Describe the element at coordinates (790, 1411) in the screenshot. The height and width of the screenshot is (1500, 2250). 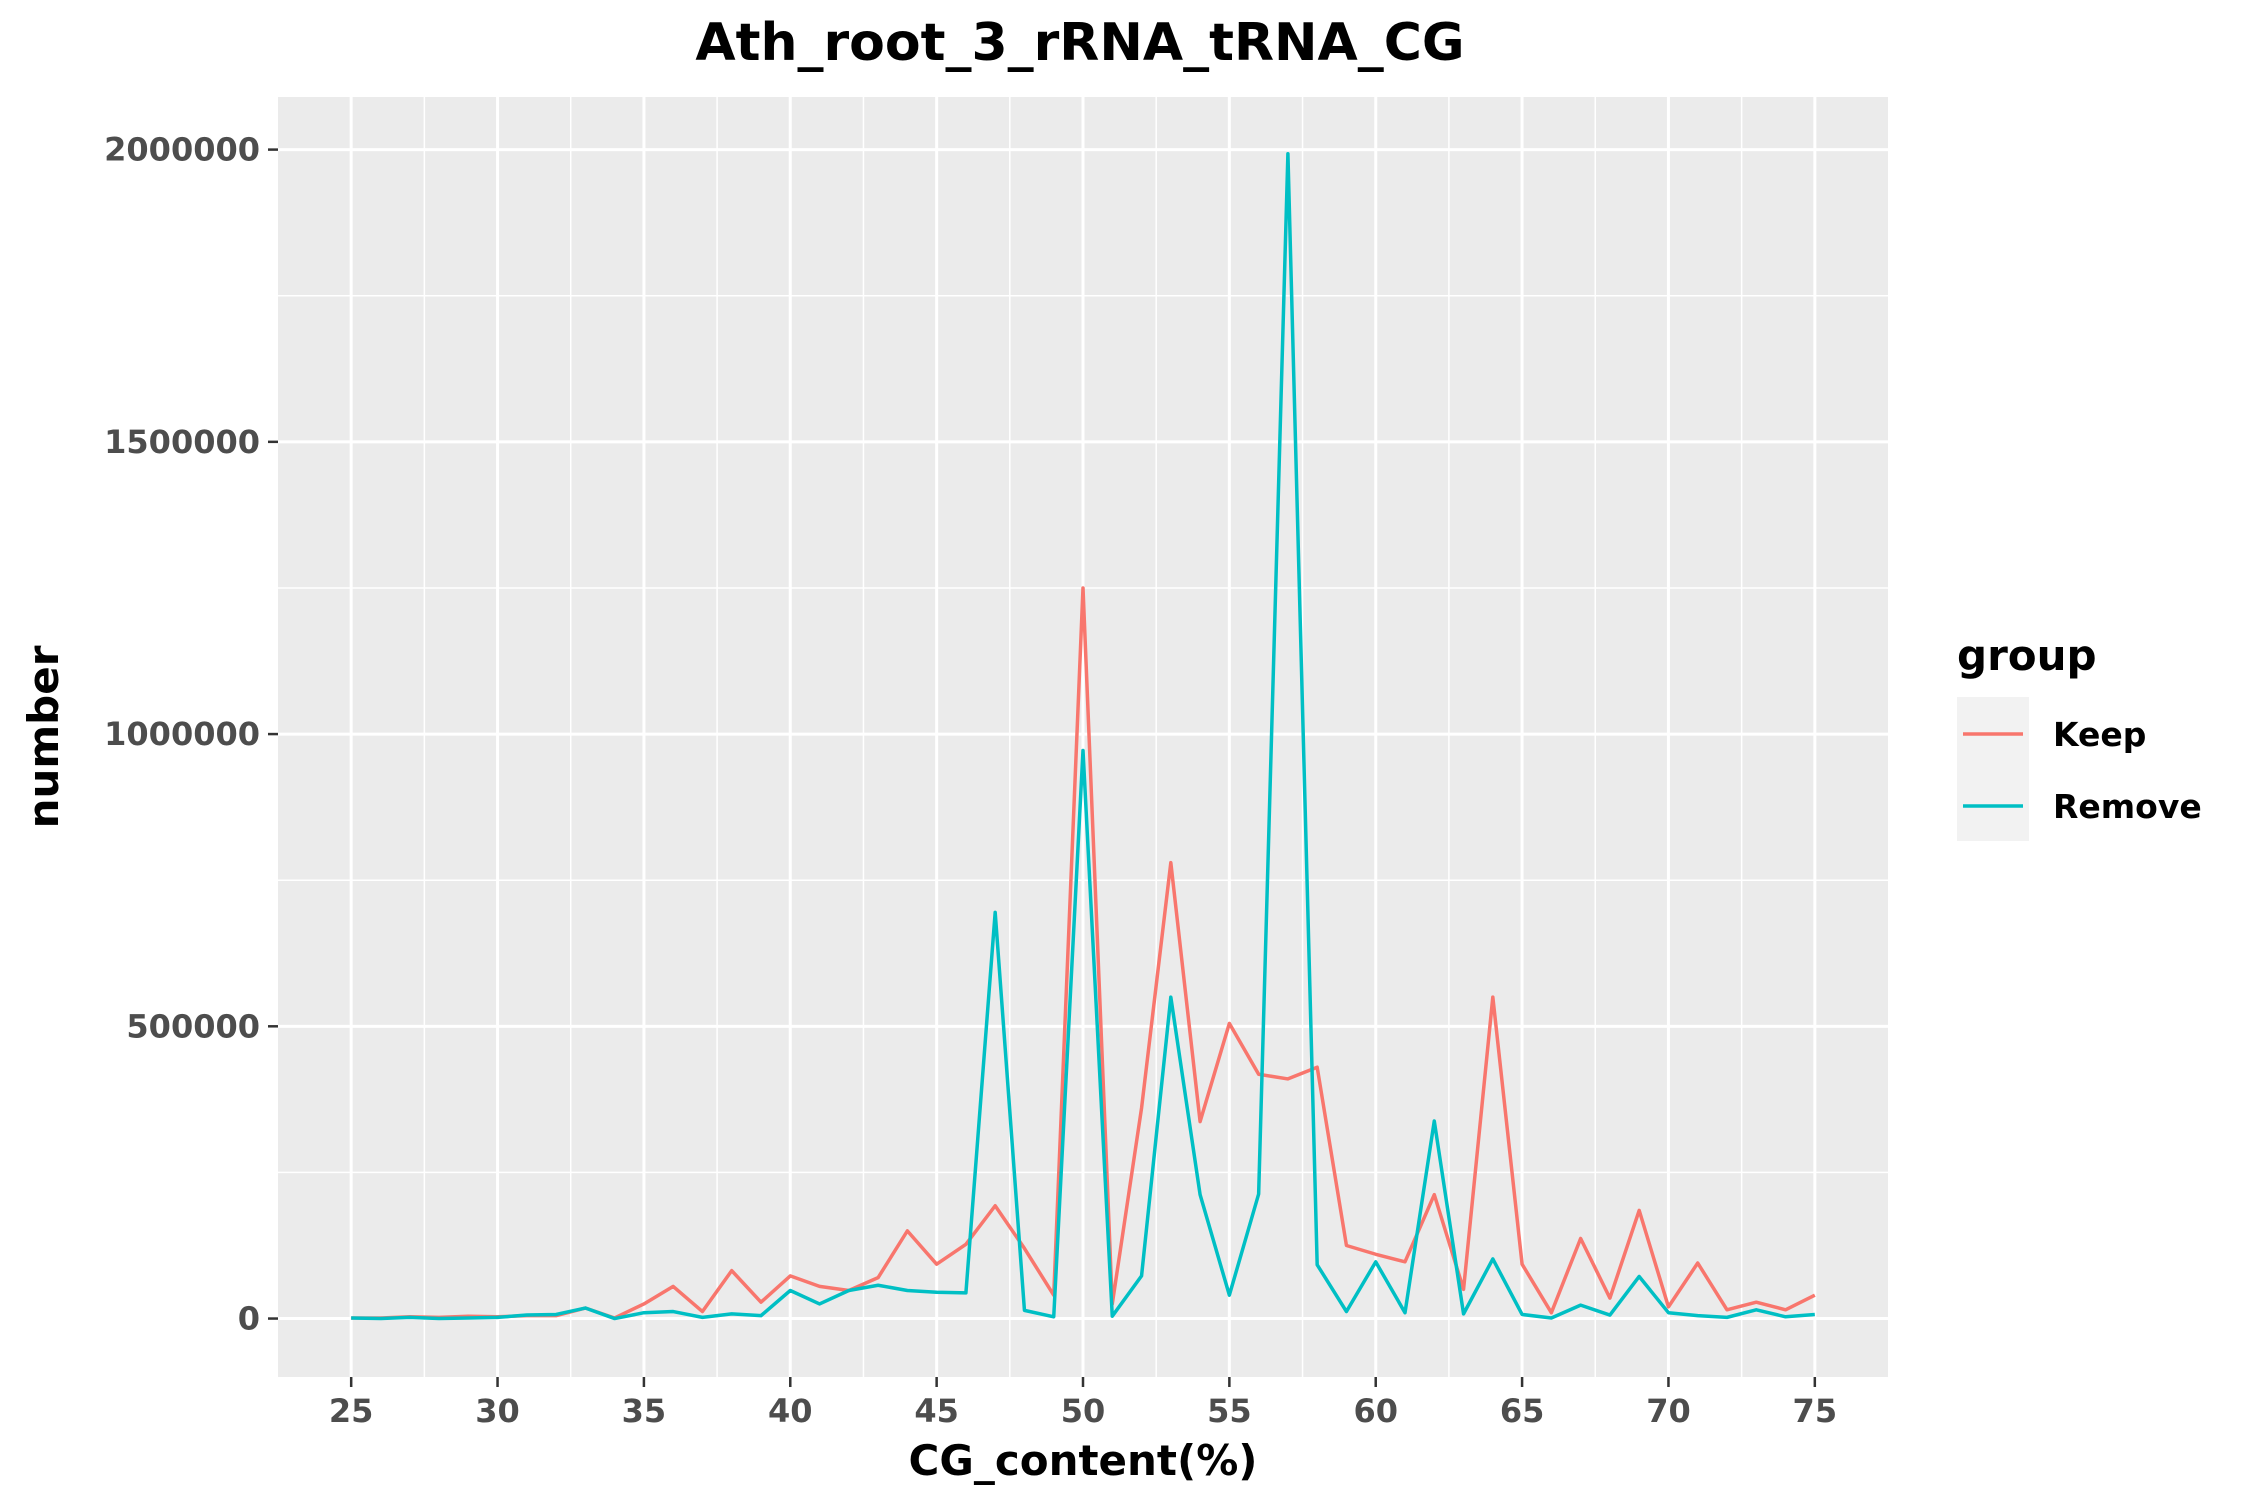
I see `x-tick-label: 40` at that location.